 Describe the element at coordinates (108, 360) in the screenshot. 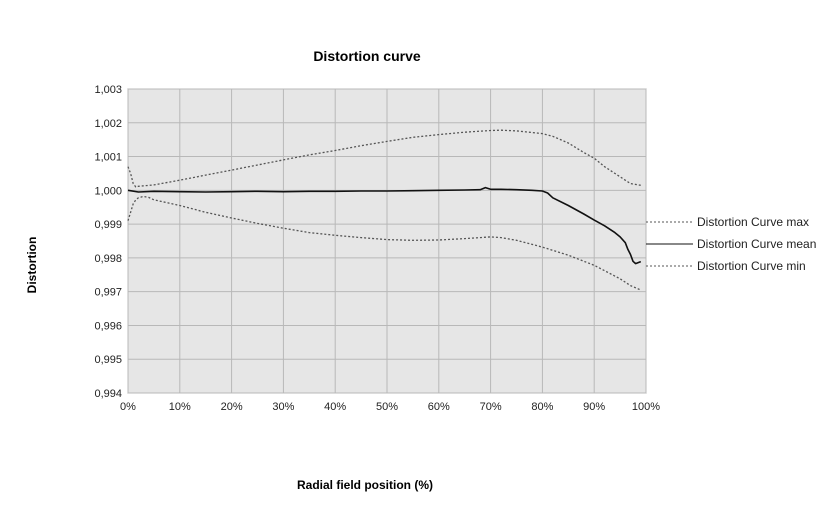

I see `y-tick-label: 0,995` at that location.